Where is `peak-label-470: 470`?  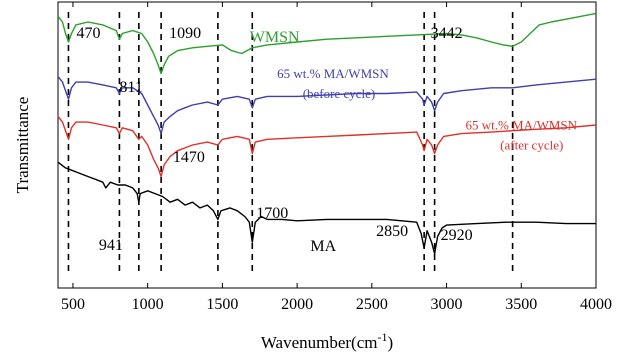 peak-label-470: 470 is located at coordinates (88, 33).